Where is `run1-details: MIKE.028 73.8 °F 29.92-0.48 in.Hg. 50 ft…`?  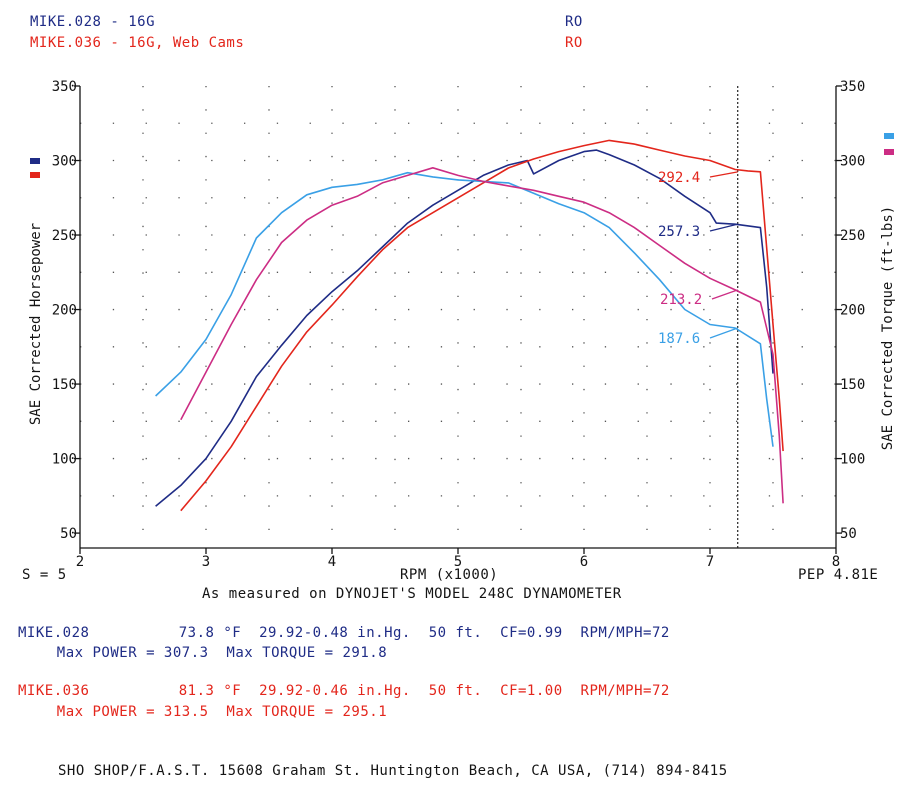
run1-details: MIKE.028 73.8 °F 29.92-0.48 in.Hg. 50 ft… is located at coordinates (344, 633).